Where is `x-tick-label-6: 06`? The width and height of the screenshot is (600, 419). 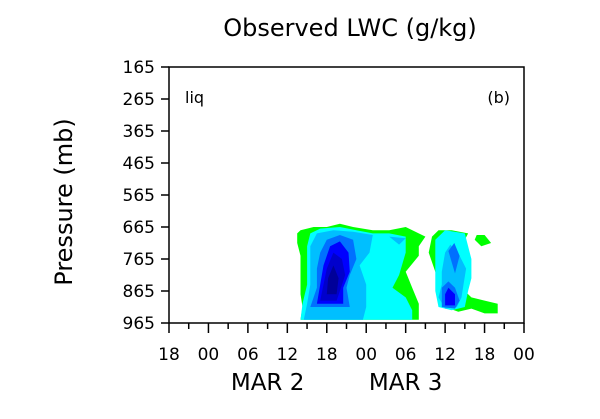
x-tick-label-6: 06 is located at coordinates (406, 355).